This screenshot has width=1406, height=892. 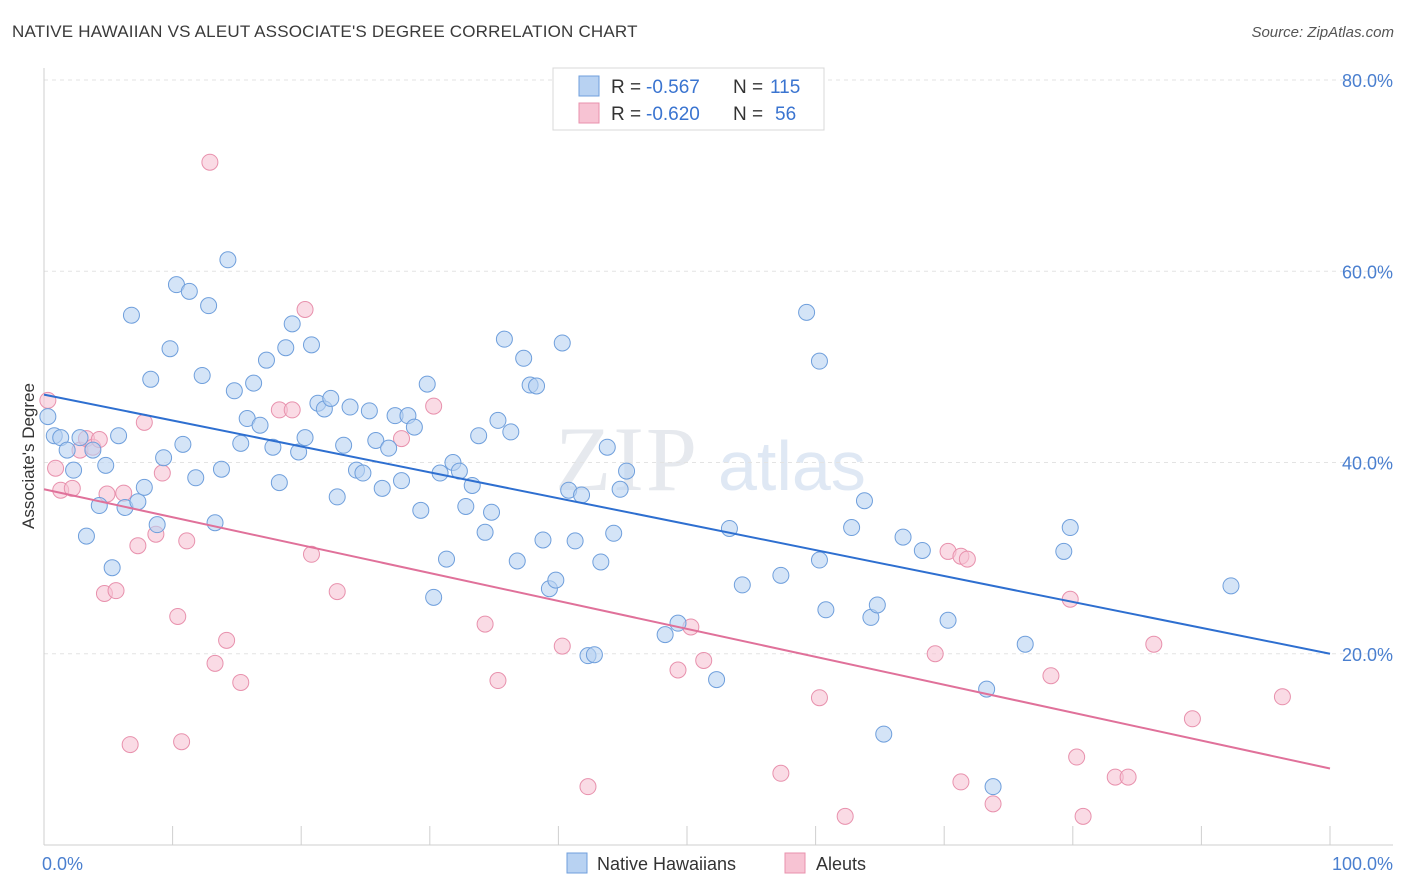 I want to click on legend-r-label-1: R =, so click(x=626, y=87).